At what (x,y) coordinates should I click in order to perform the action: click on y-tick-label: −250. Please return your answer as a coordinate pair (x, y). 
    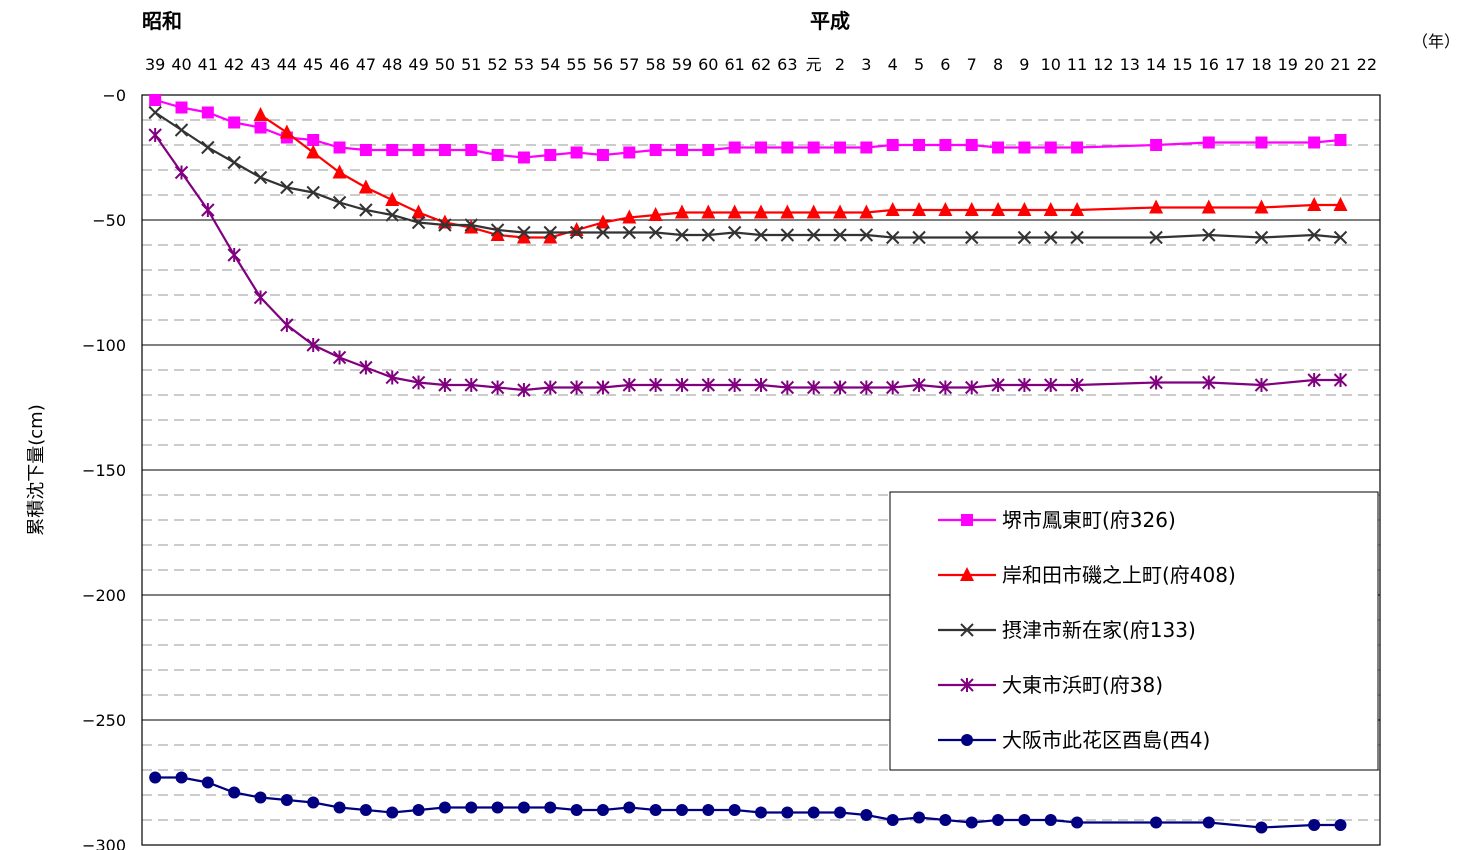
    Looking at the image, I should click on (104, 720).